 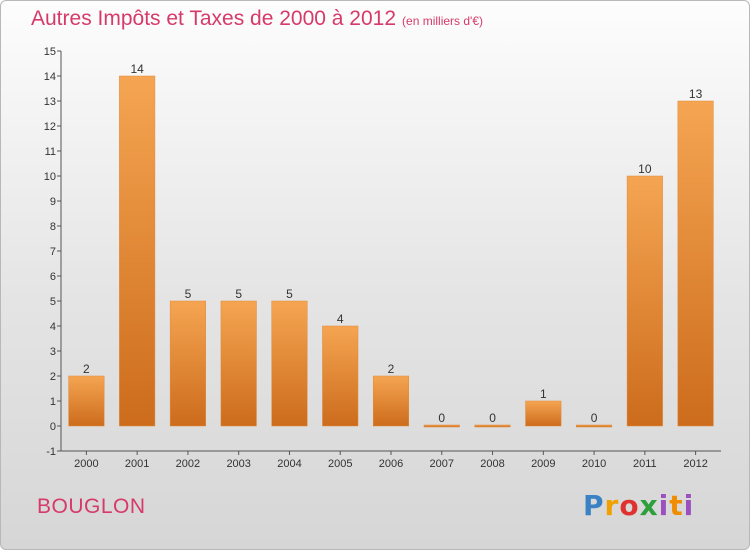 What do you see at coordinates (639, 505) in the screenshot?
I see `proxiti-logo: Proxiti` at bounding box center [639, 505].